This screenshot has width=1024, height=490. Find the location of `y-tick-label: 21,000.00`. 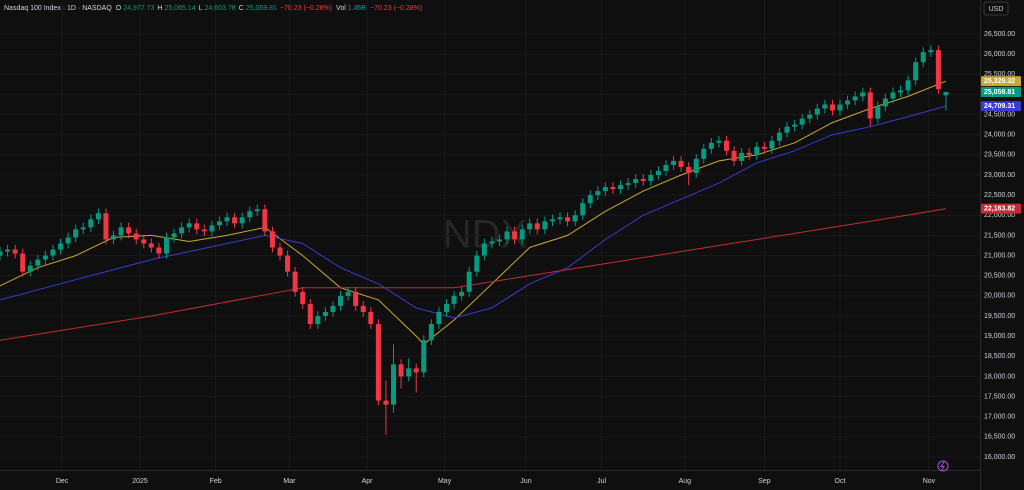

y-tick-label: 21,000.00 is located at coordinates (999, 255).